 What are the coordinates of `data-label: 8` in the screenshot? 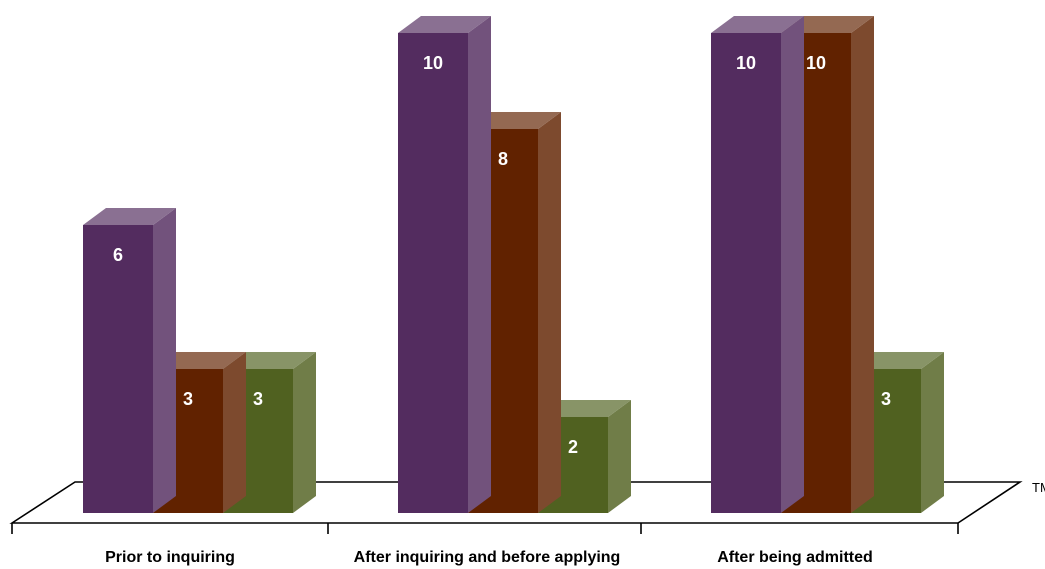 It's located at (503, 159).